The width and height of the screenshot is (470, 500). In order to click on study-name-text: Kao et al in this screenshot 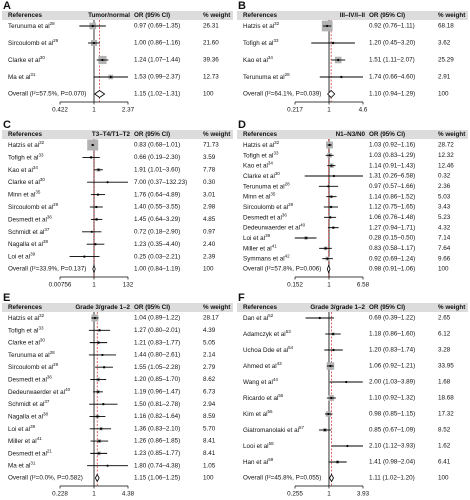, I will do `click(255, 165)`.